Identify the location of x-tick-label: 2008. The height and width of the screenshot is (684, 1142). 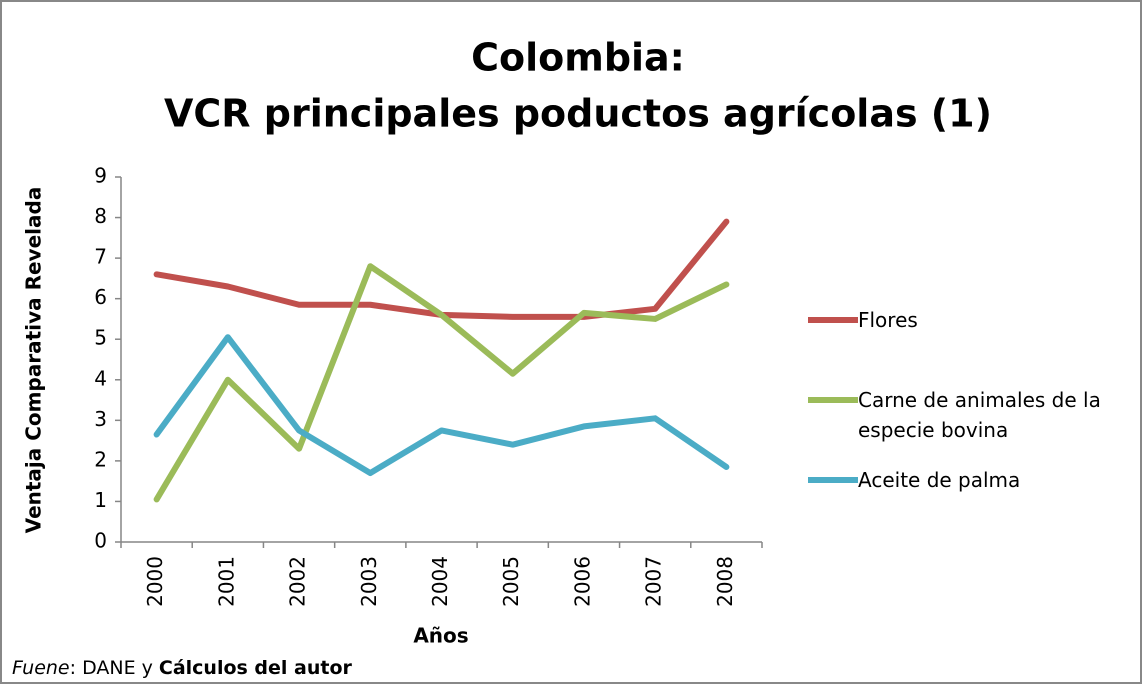
(725, 581).